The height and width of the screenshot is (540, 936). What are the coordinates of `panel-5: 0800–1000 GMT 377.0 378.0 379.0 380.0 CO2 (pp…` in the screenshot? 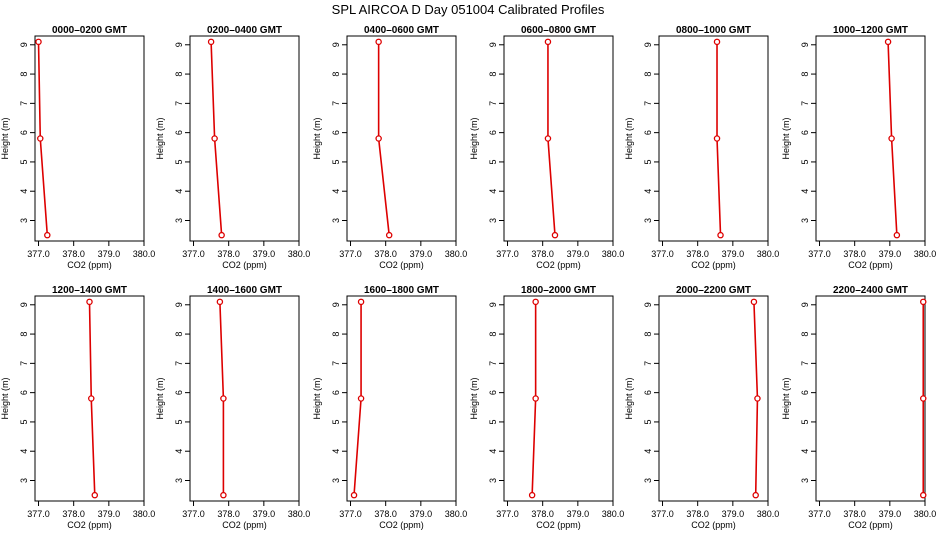 It's located at (701, 147).